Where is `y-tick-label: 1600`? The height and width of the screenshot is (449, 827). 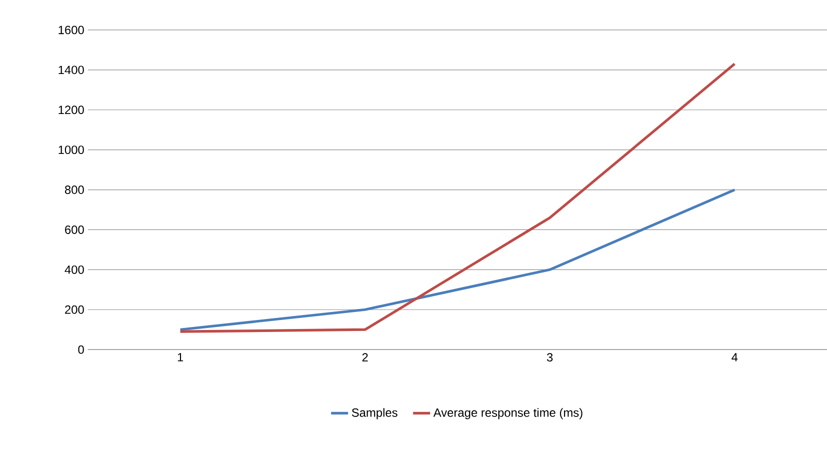 y-tick-label: 1600 is located at coordinates (71, 30).